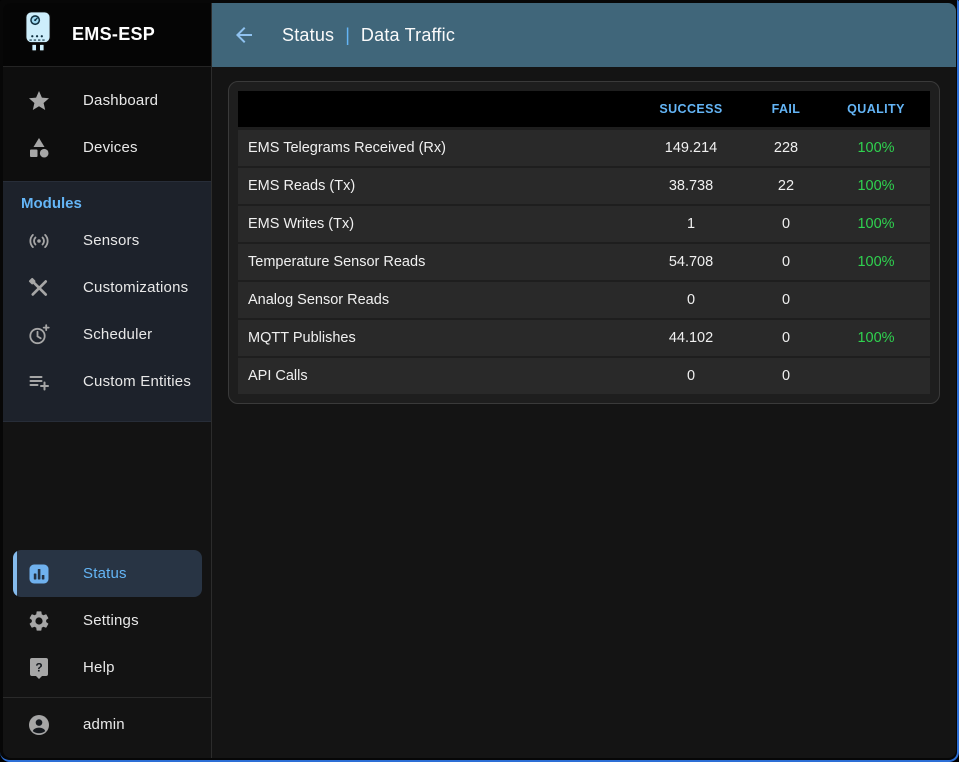 The image size is (959, 762). What do you see at coordinates (691, 186) in the screenshot?
I see `success-value: 38.738` at bounding box center [691, 186].